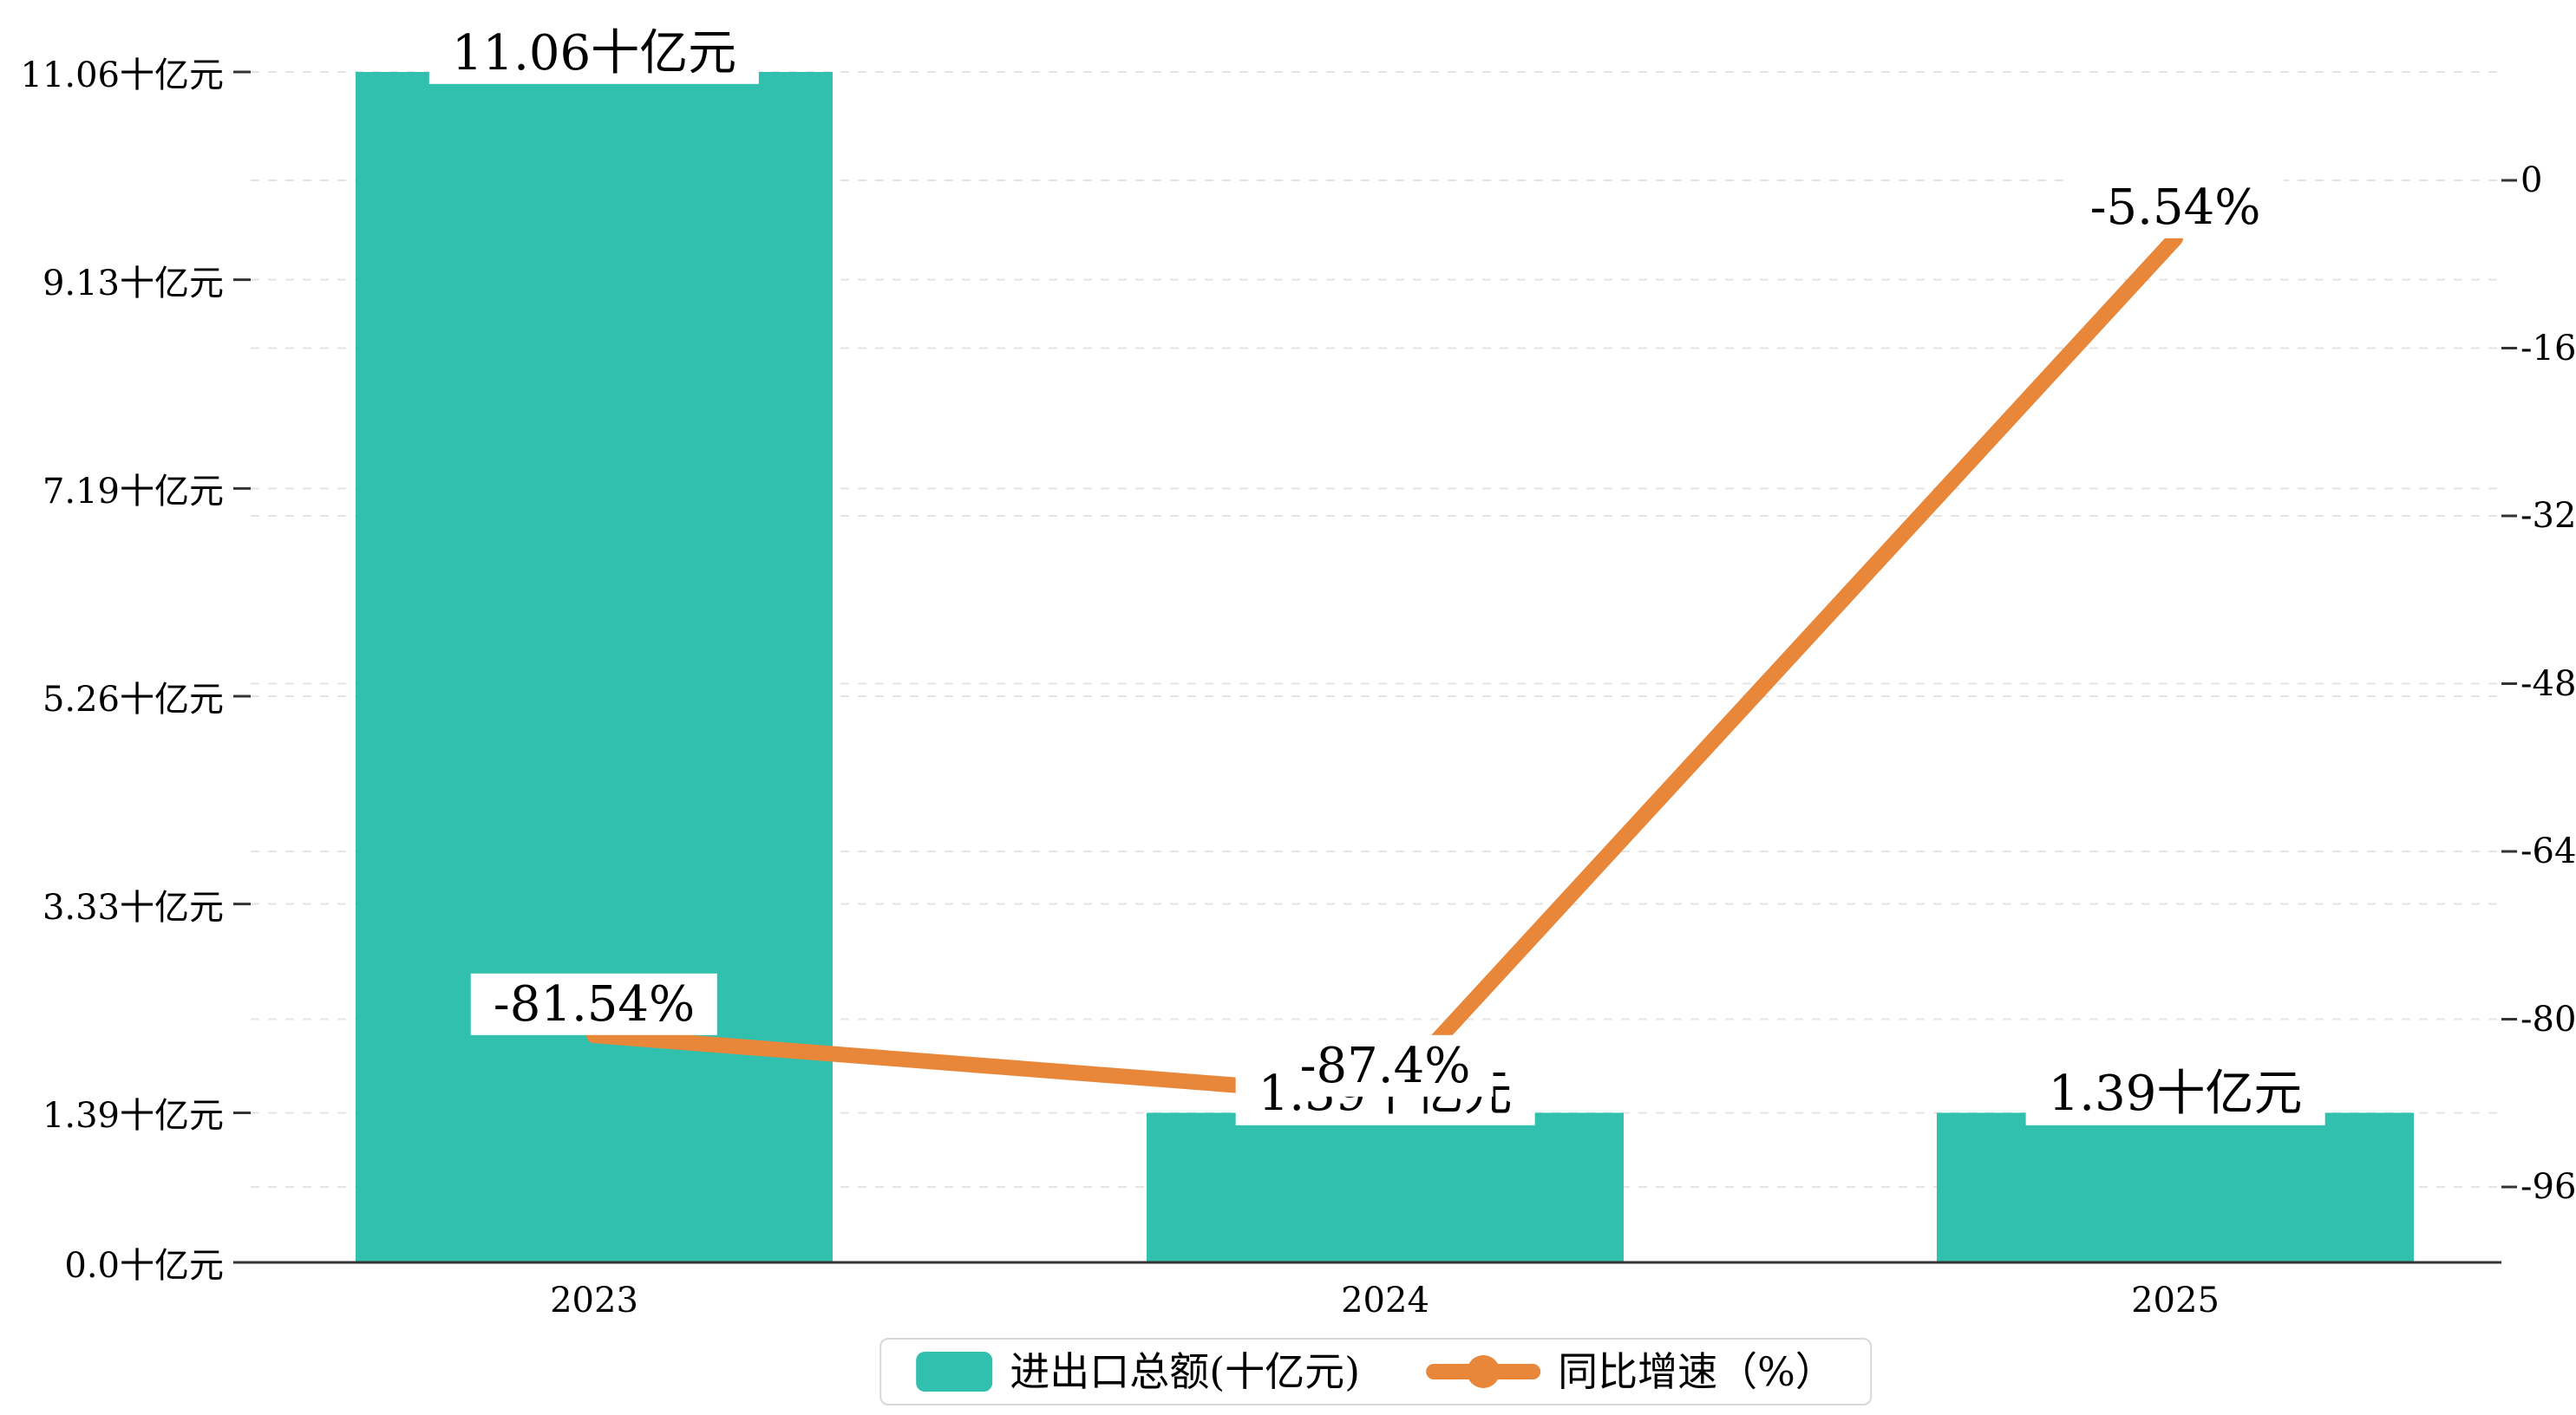 This screenshot has width=2576, height=1415. Describe the element at coordinates (1696, 1371) in the screenshot. I see `legend-label-line-series: 同比增速（%）` at that location.